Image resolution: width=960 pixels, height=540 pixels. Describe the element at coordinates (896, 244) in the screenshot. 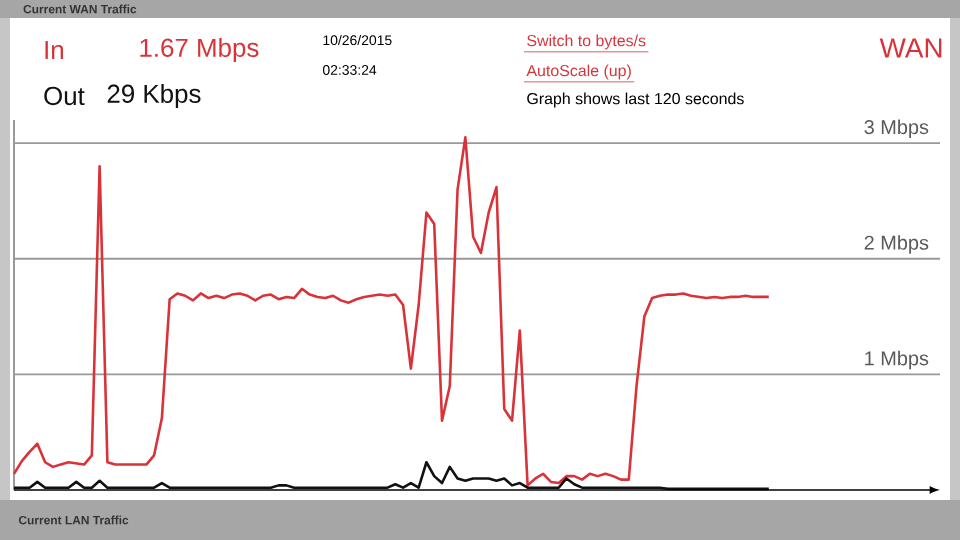

I see `y-tick-label: 2 Mbps` at that location.